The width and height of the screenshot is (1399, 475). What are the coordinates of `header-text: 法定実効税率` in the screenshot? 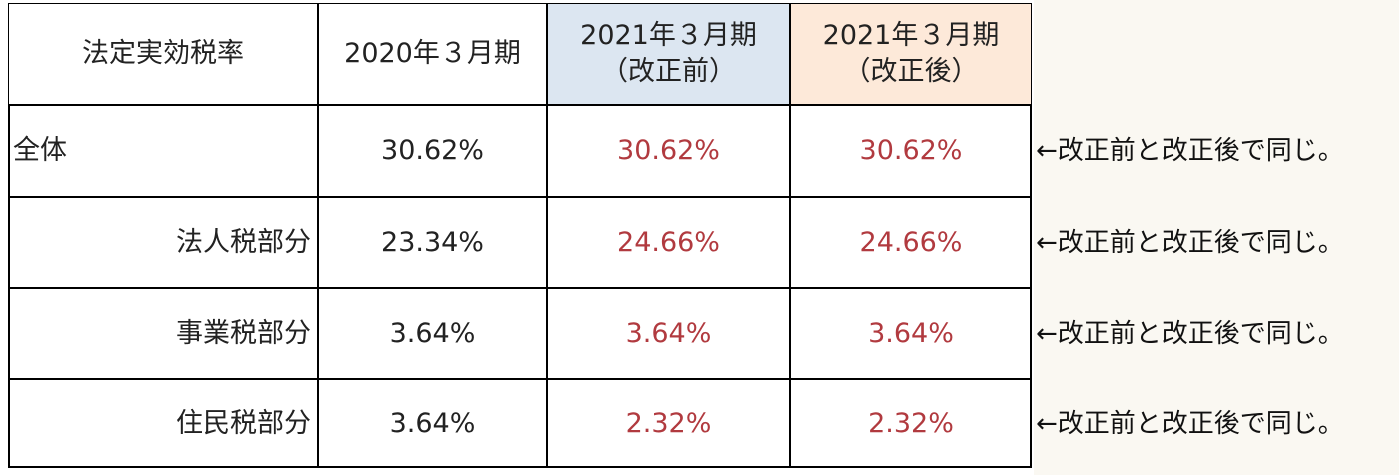 It's located at (163, 53).